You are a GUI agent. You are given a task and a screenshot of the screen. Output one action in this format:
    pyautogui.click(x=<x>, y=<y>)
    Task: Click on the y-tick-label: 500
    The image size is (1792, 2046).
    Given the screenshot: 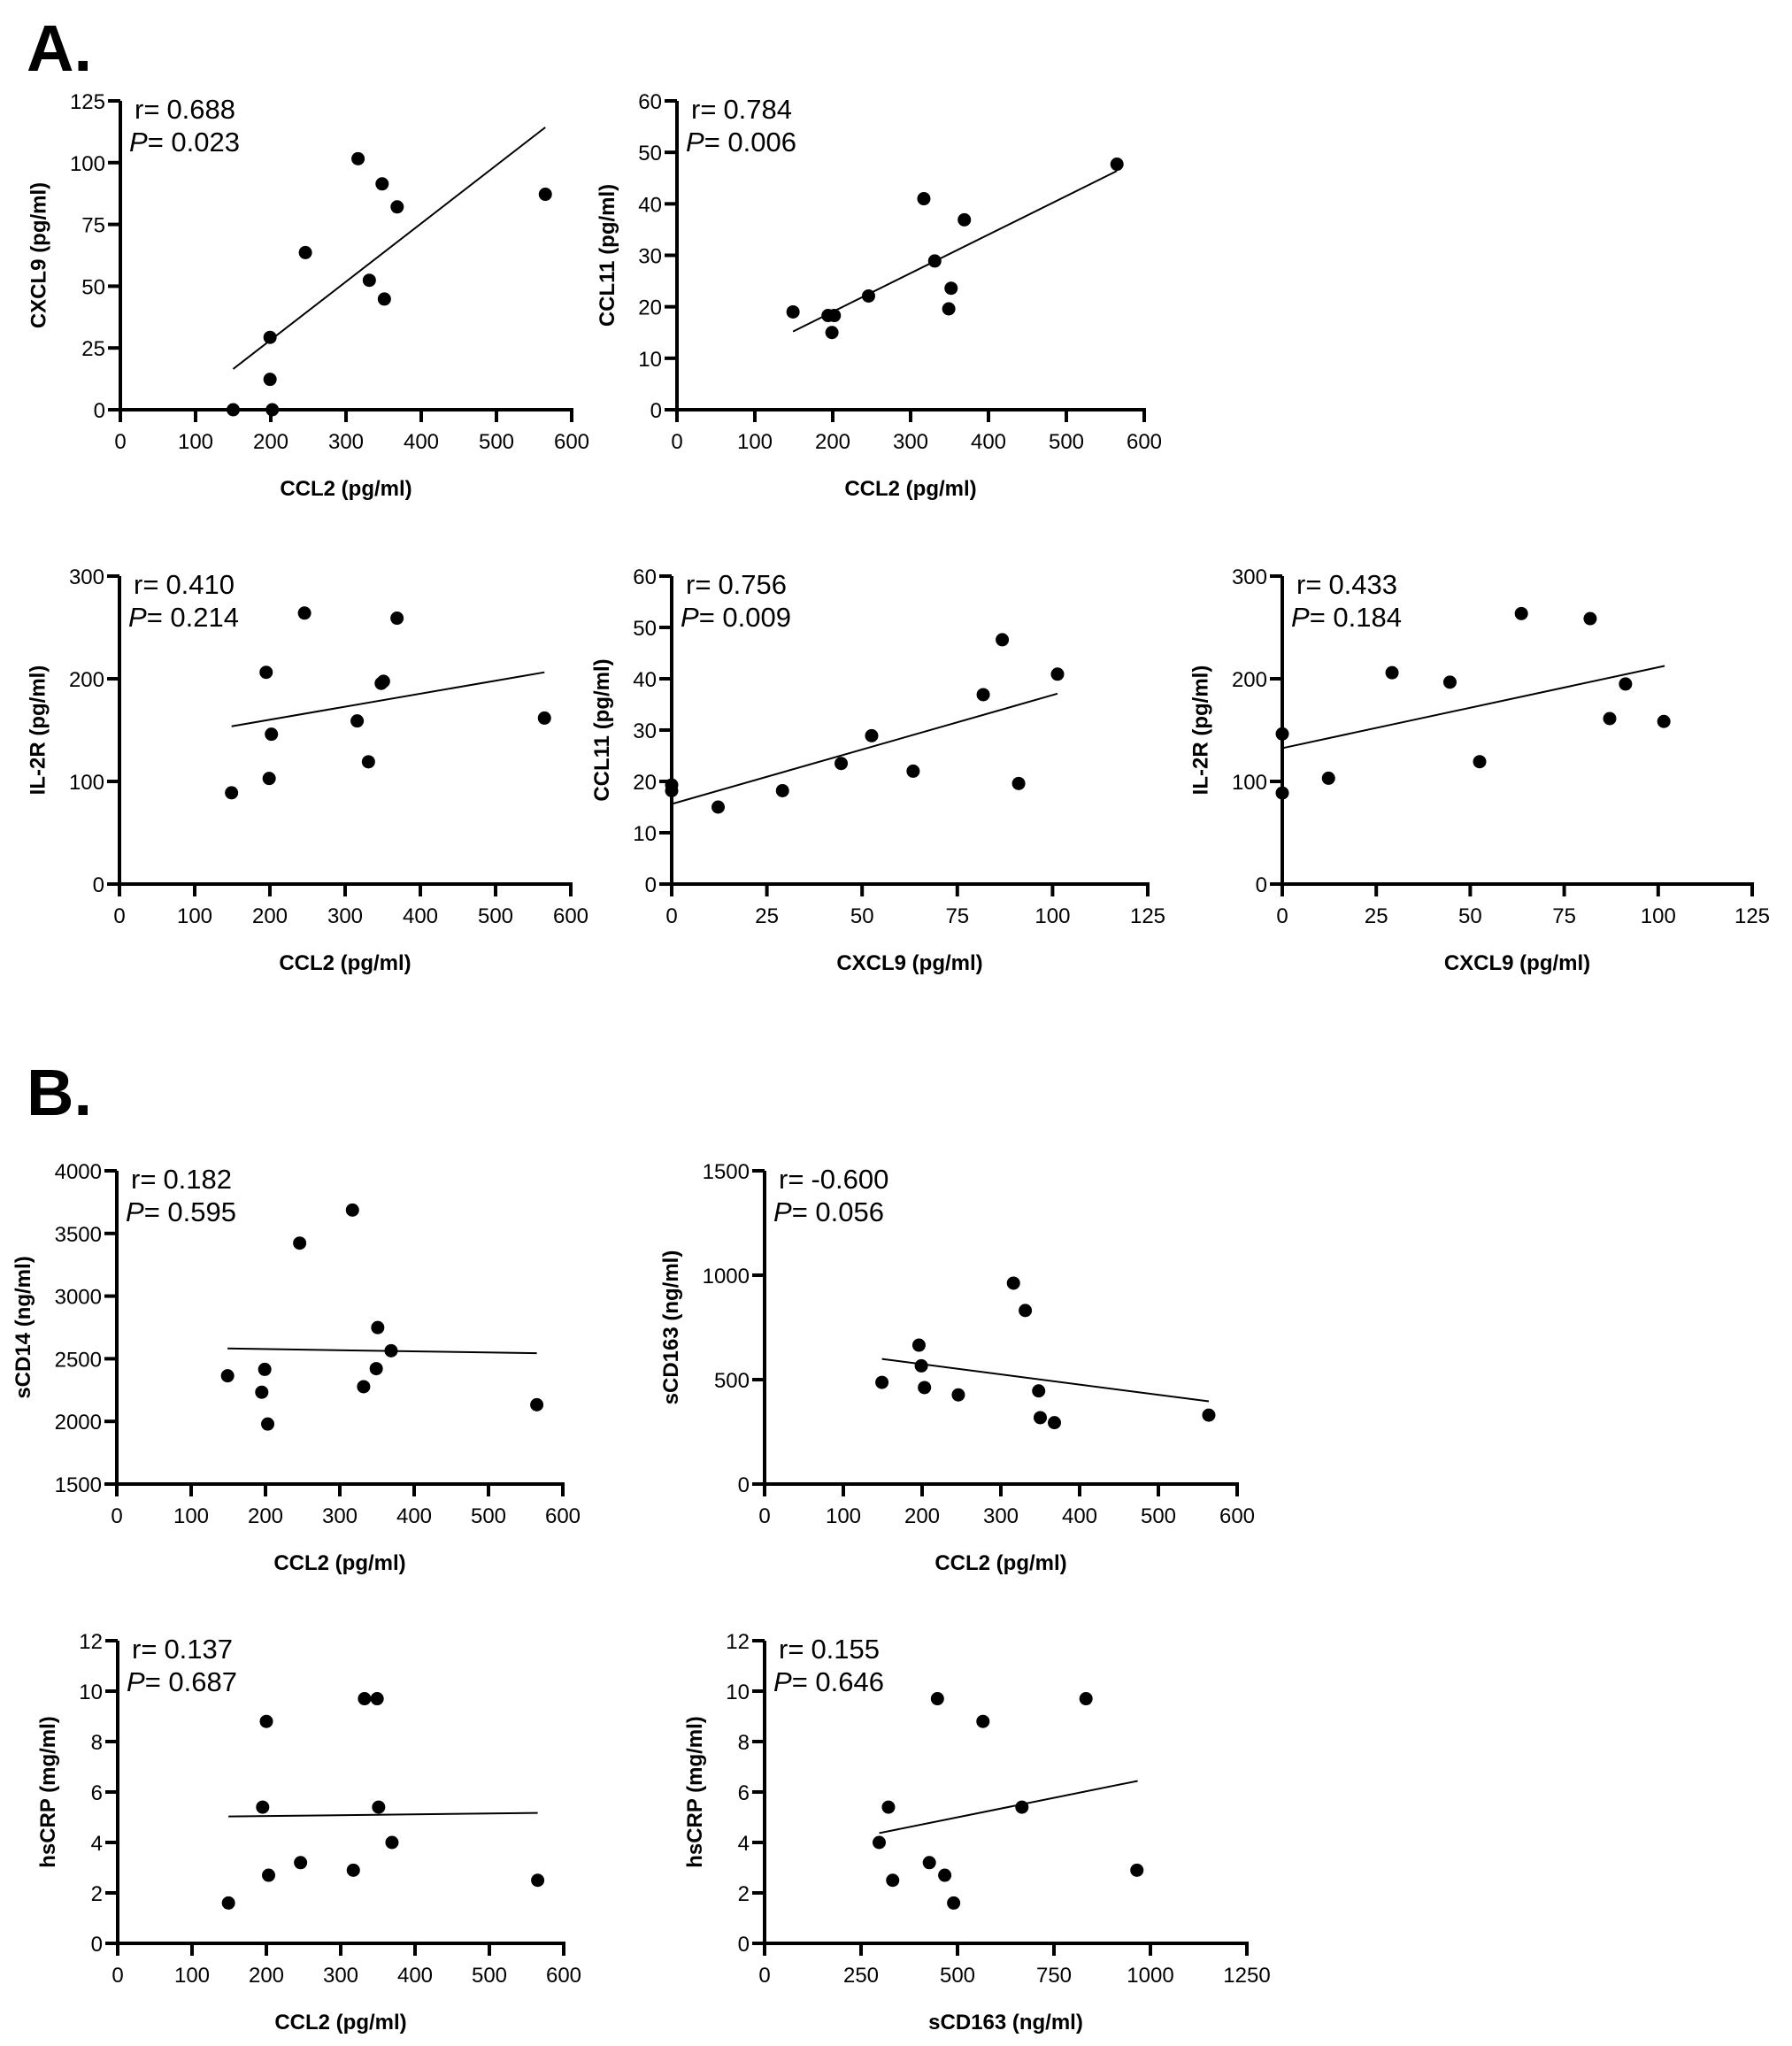 What is the action you would take?
    pyautogui.click(x=732, y=1381)
    